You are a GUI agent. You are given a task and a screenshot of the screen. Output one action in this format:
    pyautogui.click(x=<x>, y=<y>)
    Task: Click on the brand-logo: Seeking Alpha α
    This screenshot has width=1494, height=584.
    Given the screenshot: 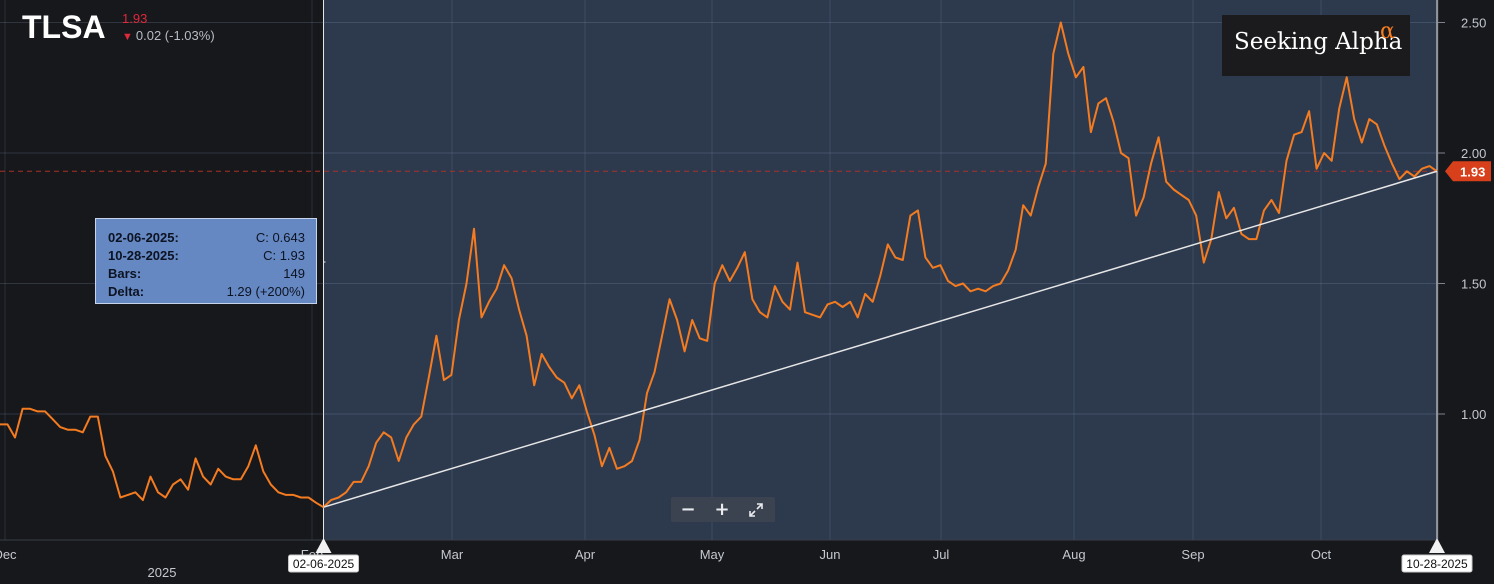 What is the action you would take?
    pyautogui.click(x=1316, y=45)
    